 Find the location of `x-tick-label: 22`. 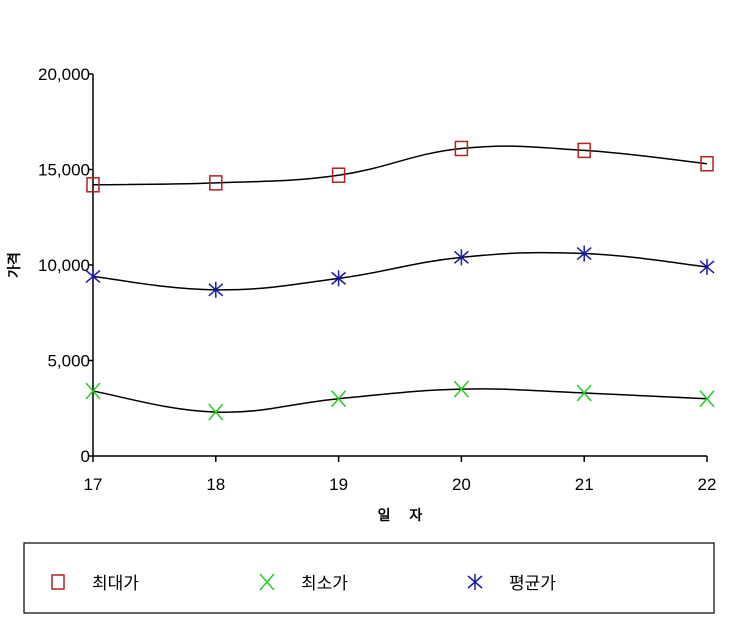

x-tick-label: 22 is located at coordinates (707, 484).